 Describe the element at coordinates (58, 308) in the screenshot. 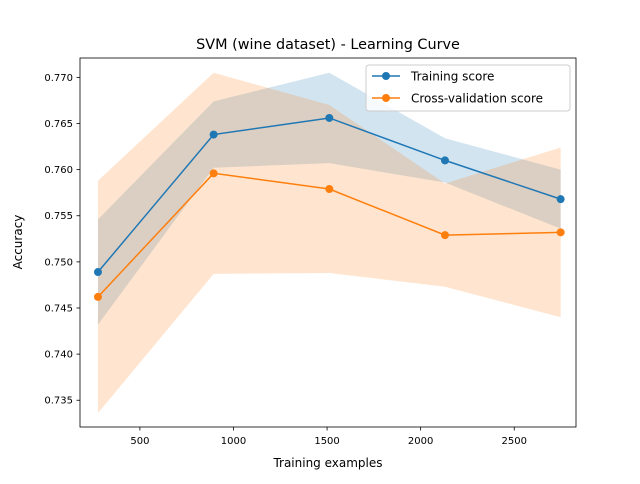

I see `y-tick-label: 0.745` at that location.